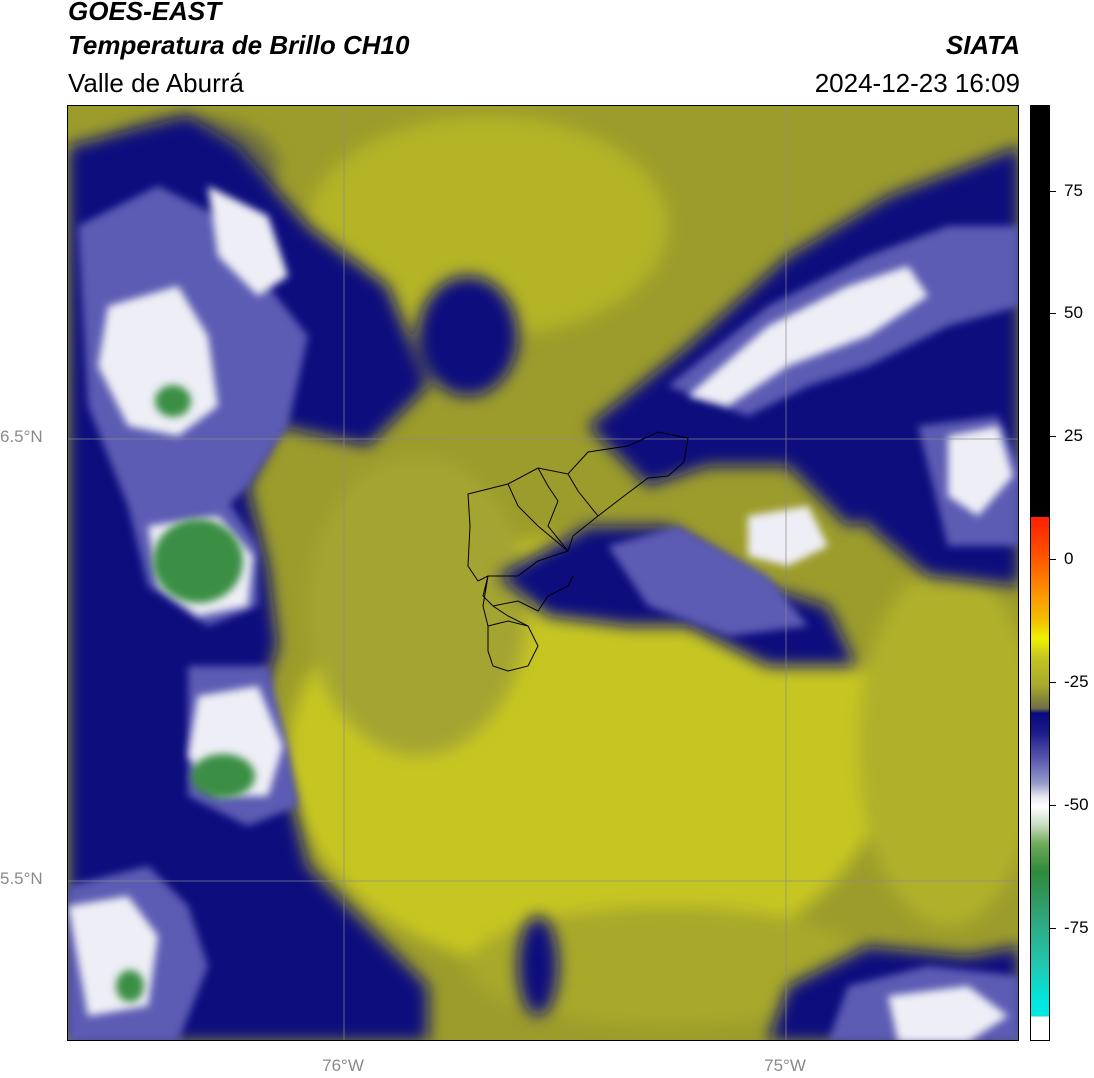  I want to click on municipality-boundaries, so click(578, 551).